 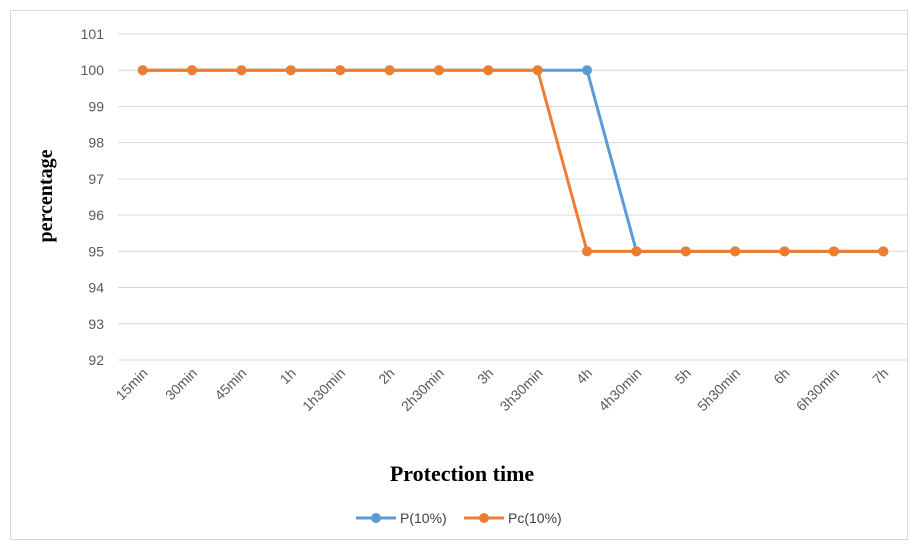 What do you see at coordinates (462, 473) in the screenshot?
I see `x-axis-title: Protection time` at bounding box center [462, 473].